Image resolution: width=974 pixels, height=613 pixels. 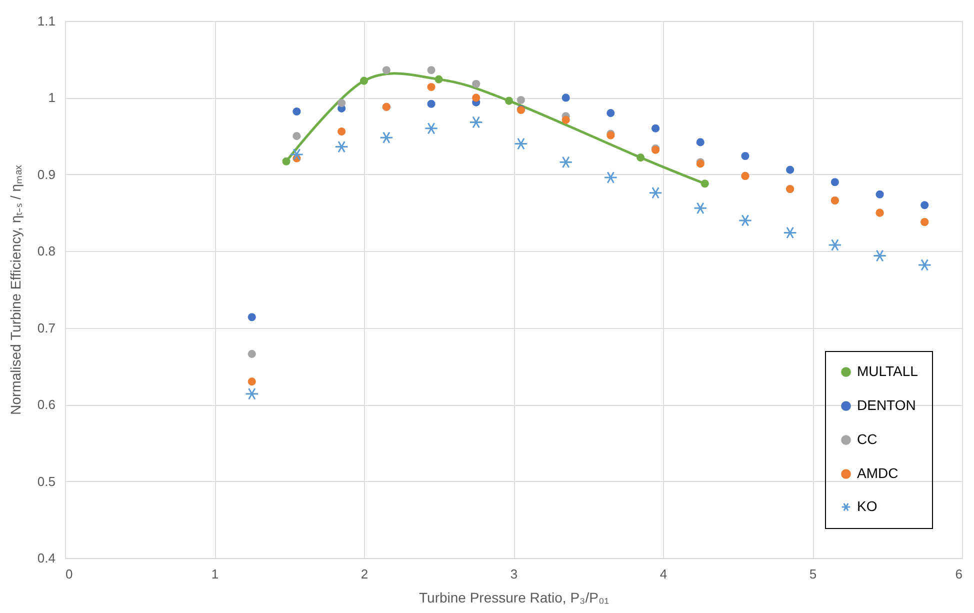 What do you see at coordinates (215, 574) in the screenshot?
I see `x-tick-label: 1` at bounding box center [215, 574].